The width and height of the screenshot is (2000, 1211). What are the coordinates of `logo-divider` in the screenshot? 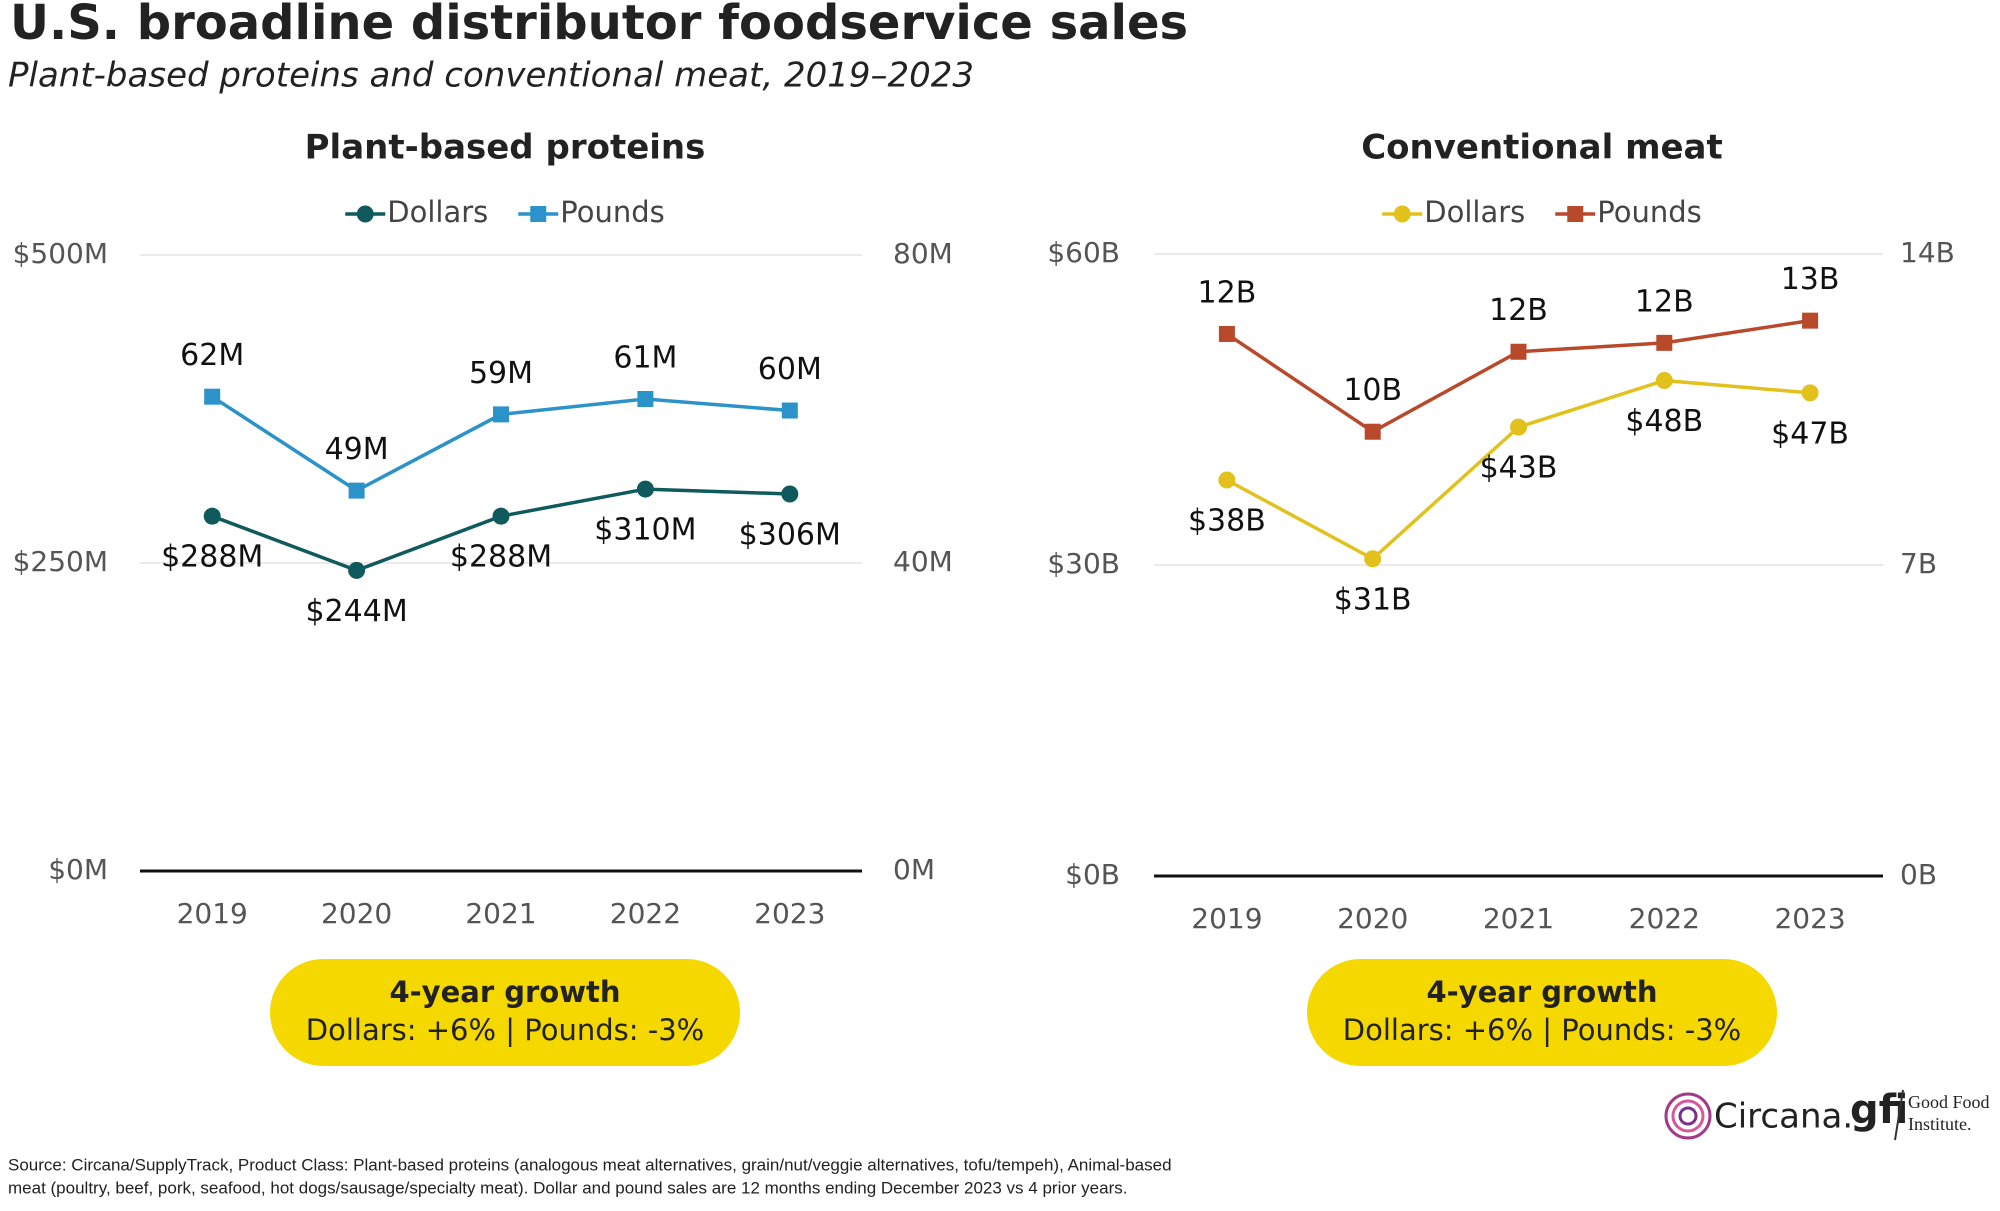 It's located at (1899, 1115).